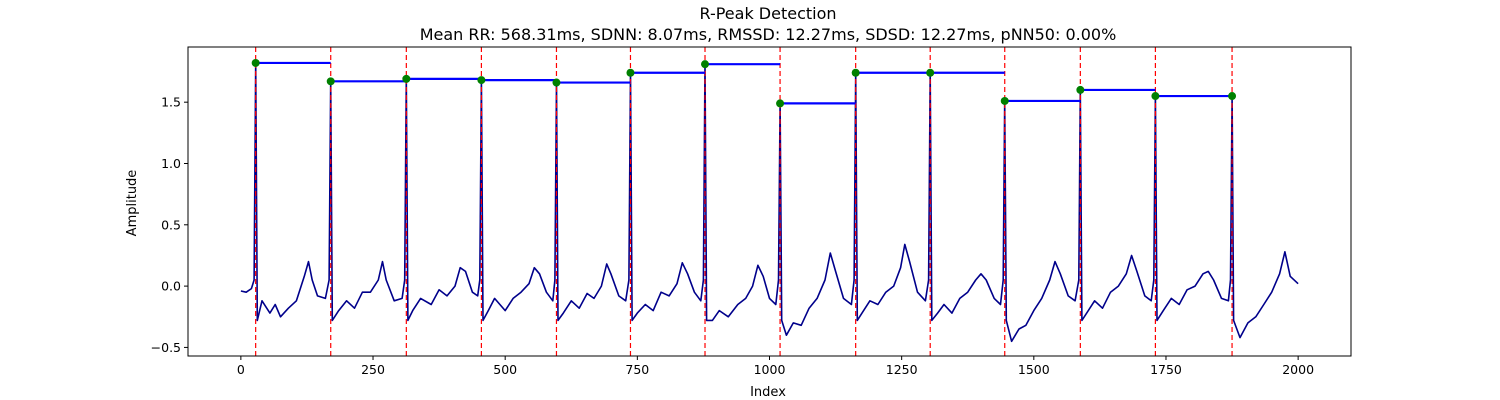 This screenshot has height=400, width=1500. Describe the element at coordinates (1298, 369) in the screenshot. I see `x-tick-label-8: 2000` at that location.